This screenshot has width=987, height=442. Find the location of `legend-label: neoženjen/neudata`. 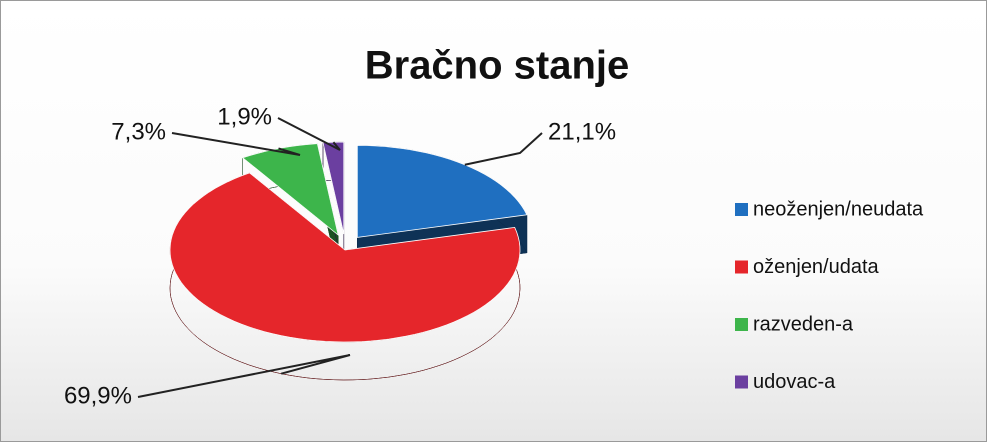

legend-label: neoženjen/neudata is located at coordinates (838, 209).